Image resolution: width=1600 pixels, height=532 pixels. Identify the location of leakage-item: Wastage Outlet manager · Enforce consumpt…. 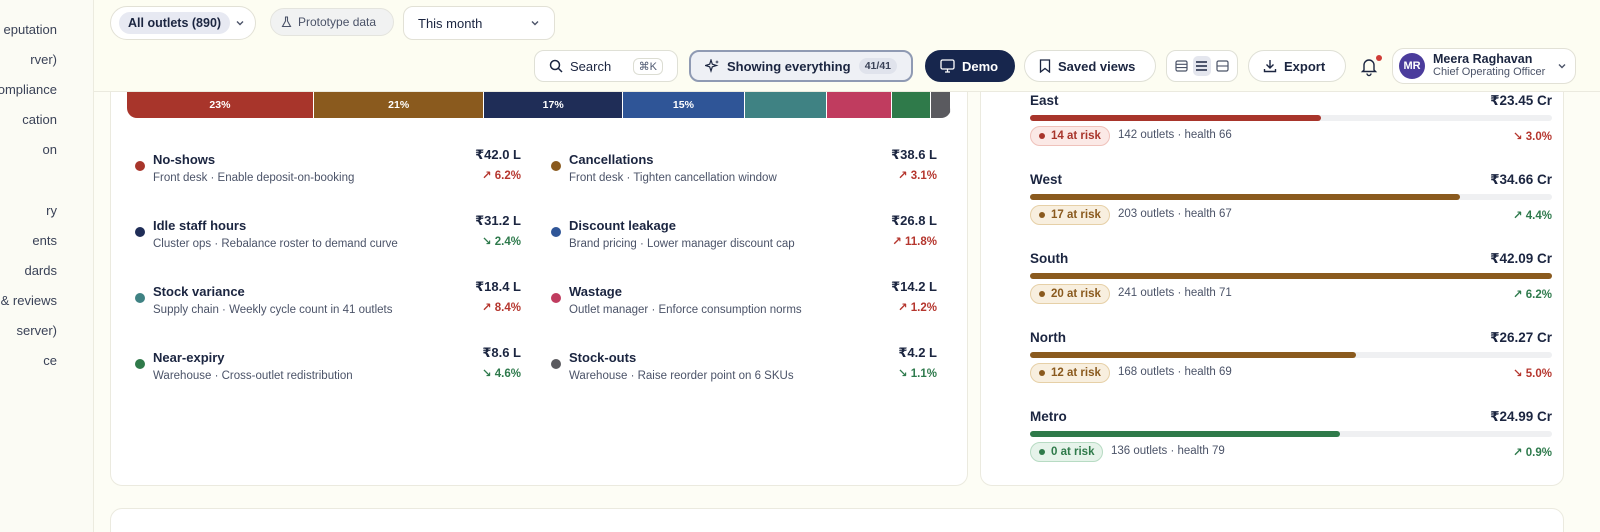
(749, 301).